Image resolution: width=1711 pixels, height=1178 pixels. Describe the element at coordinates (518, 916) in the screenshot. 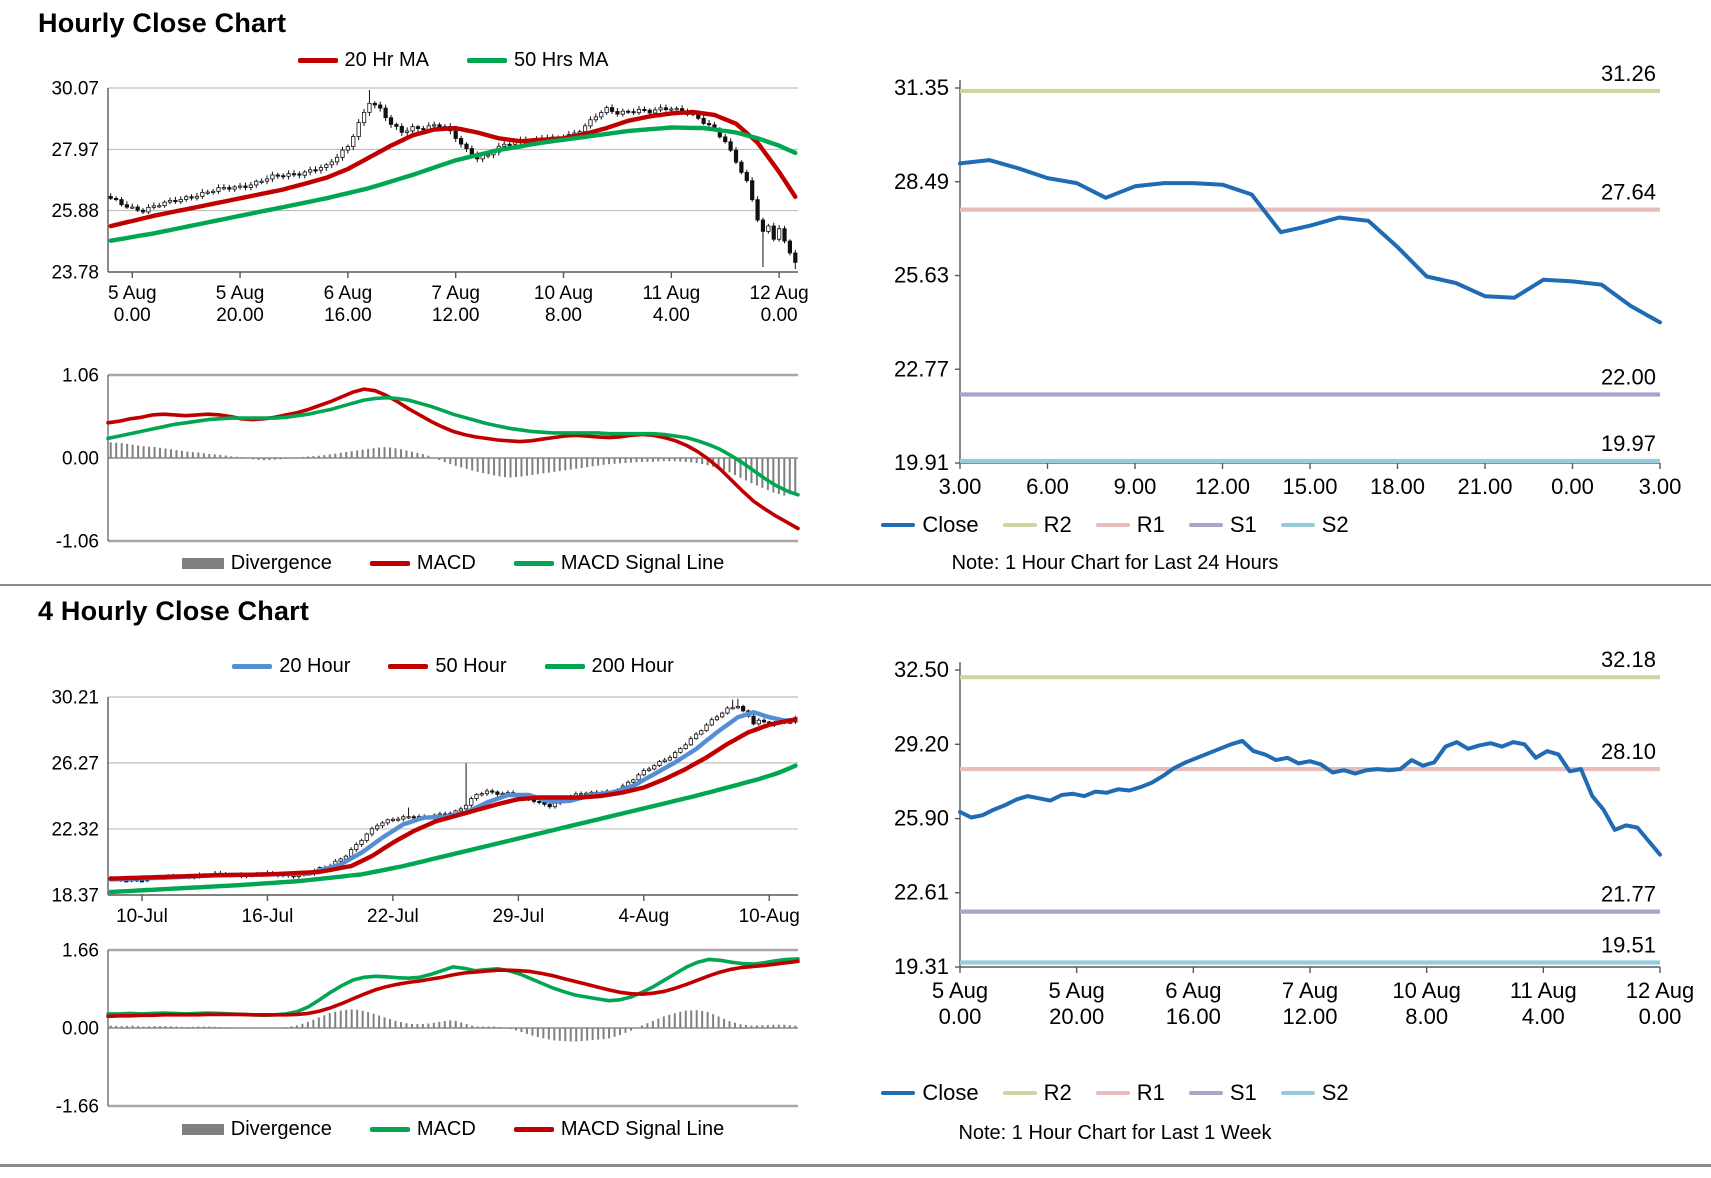

I see `x-tick-label: 29-Jul` at that location.